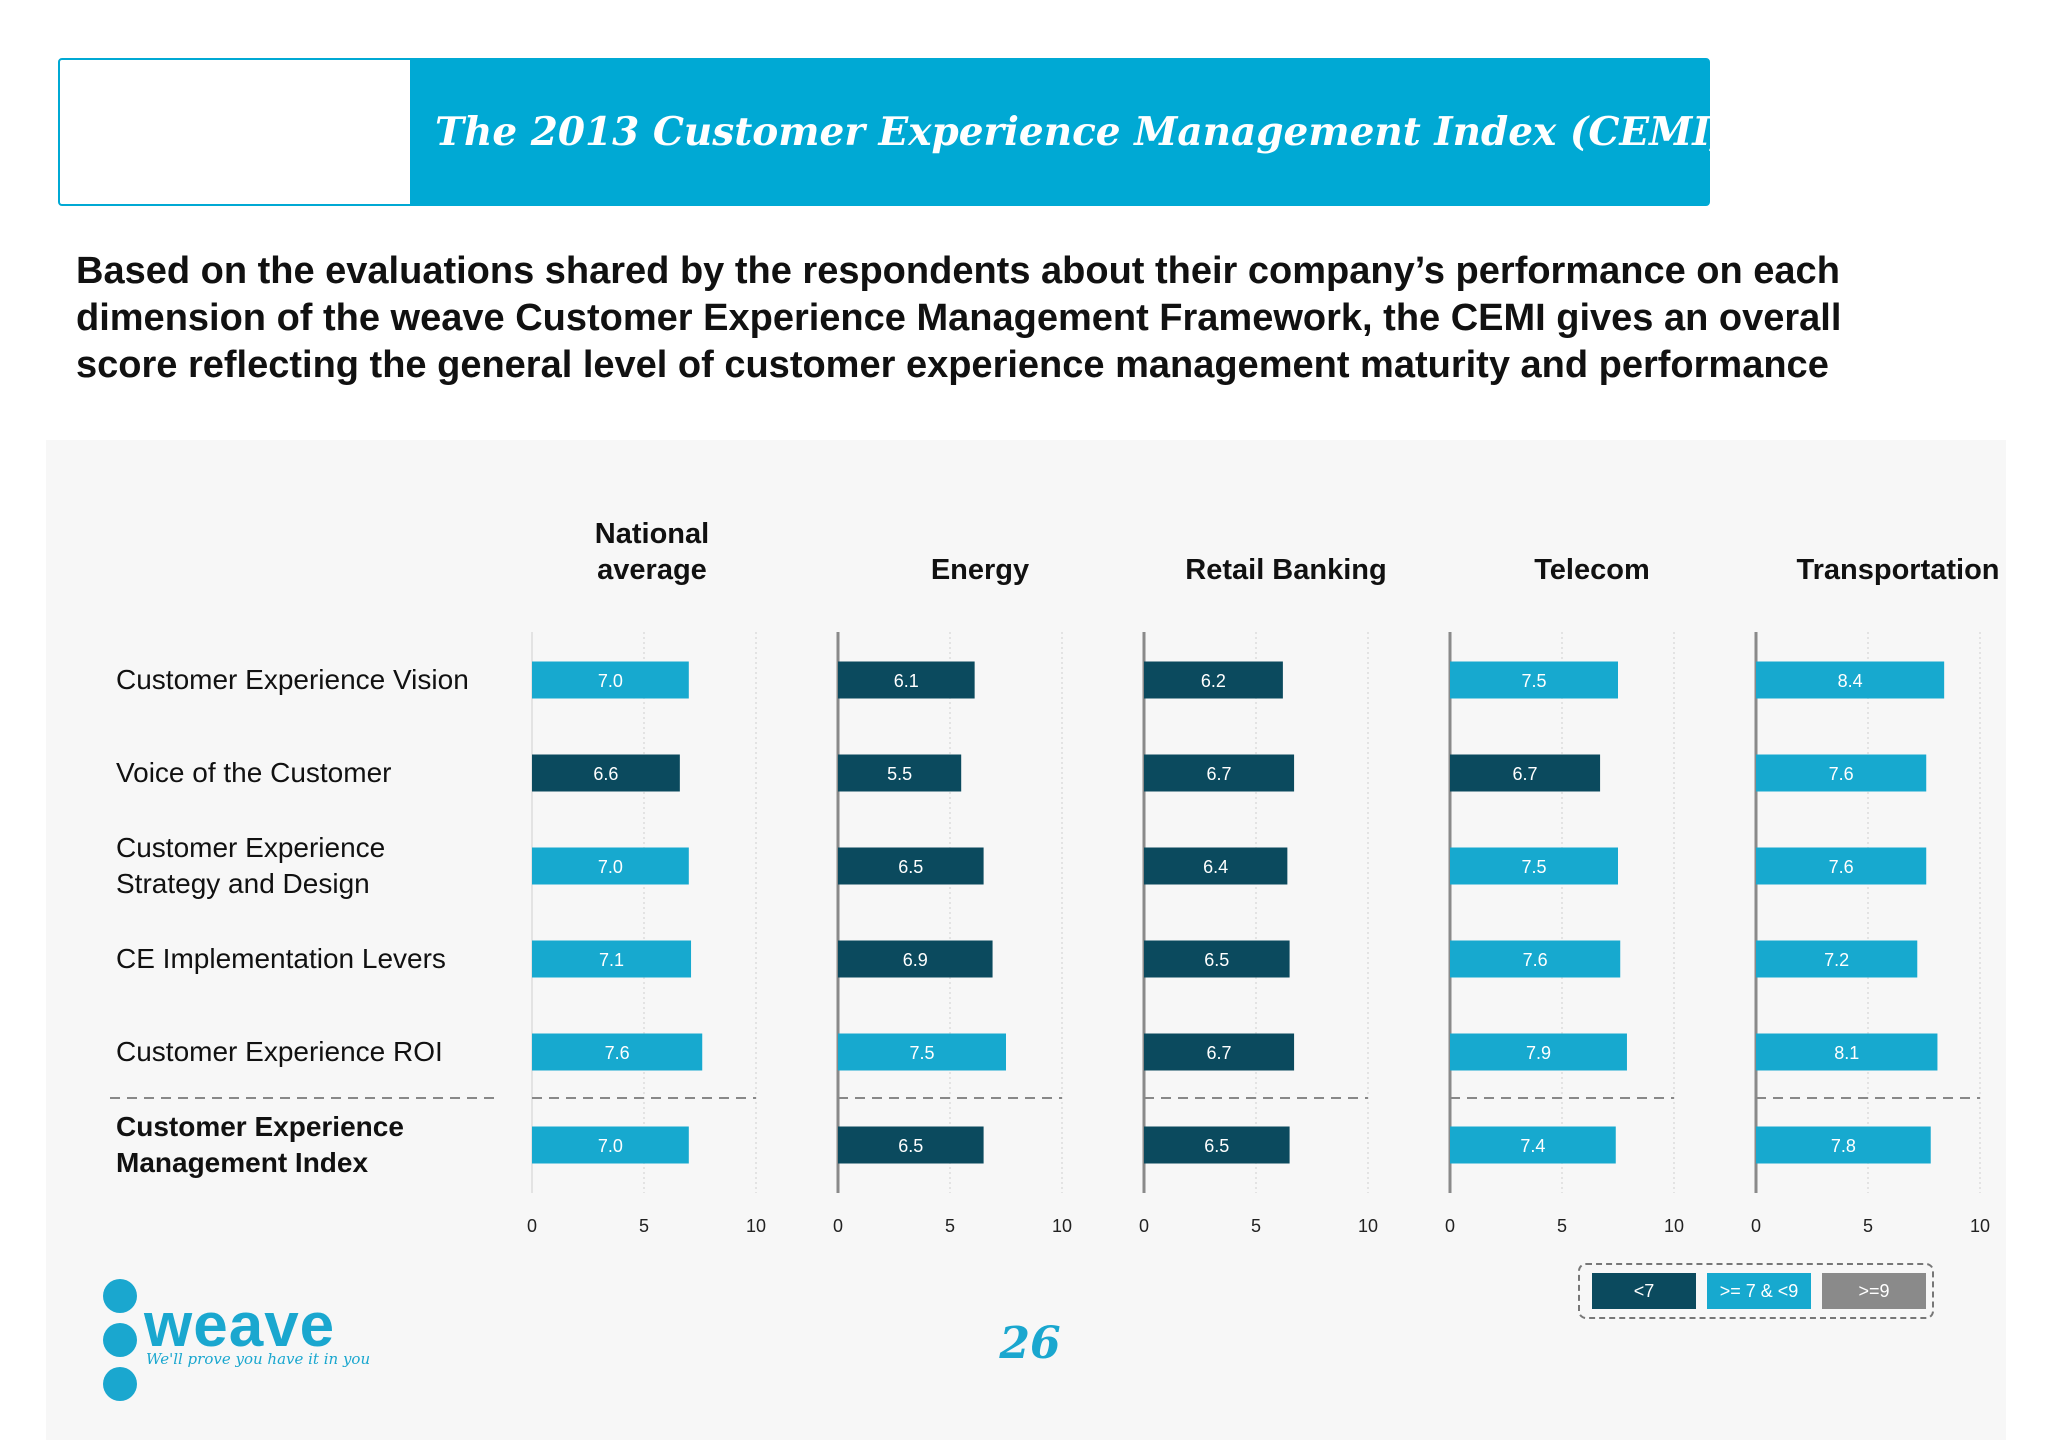 Image resolution: width=2048 pixels, height=1448 pixels. I want to click on column-header-line: Transportation, so click(1898, 570).